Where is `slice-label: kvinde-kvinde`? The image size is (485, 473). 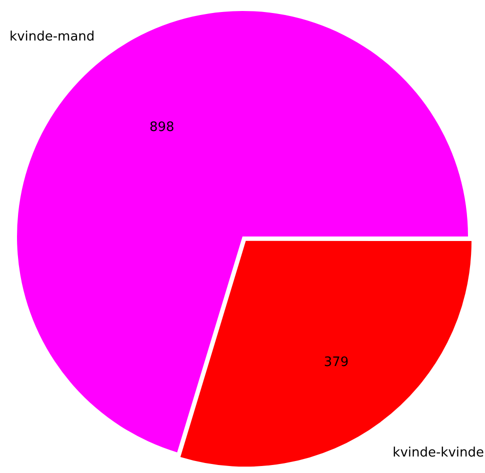
slice-label: kvinde-kvinde is located at coordinates (438, 453).